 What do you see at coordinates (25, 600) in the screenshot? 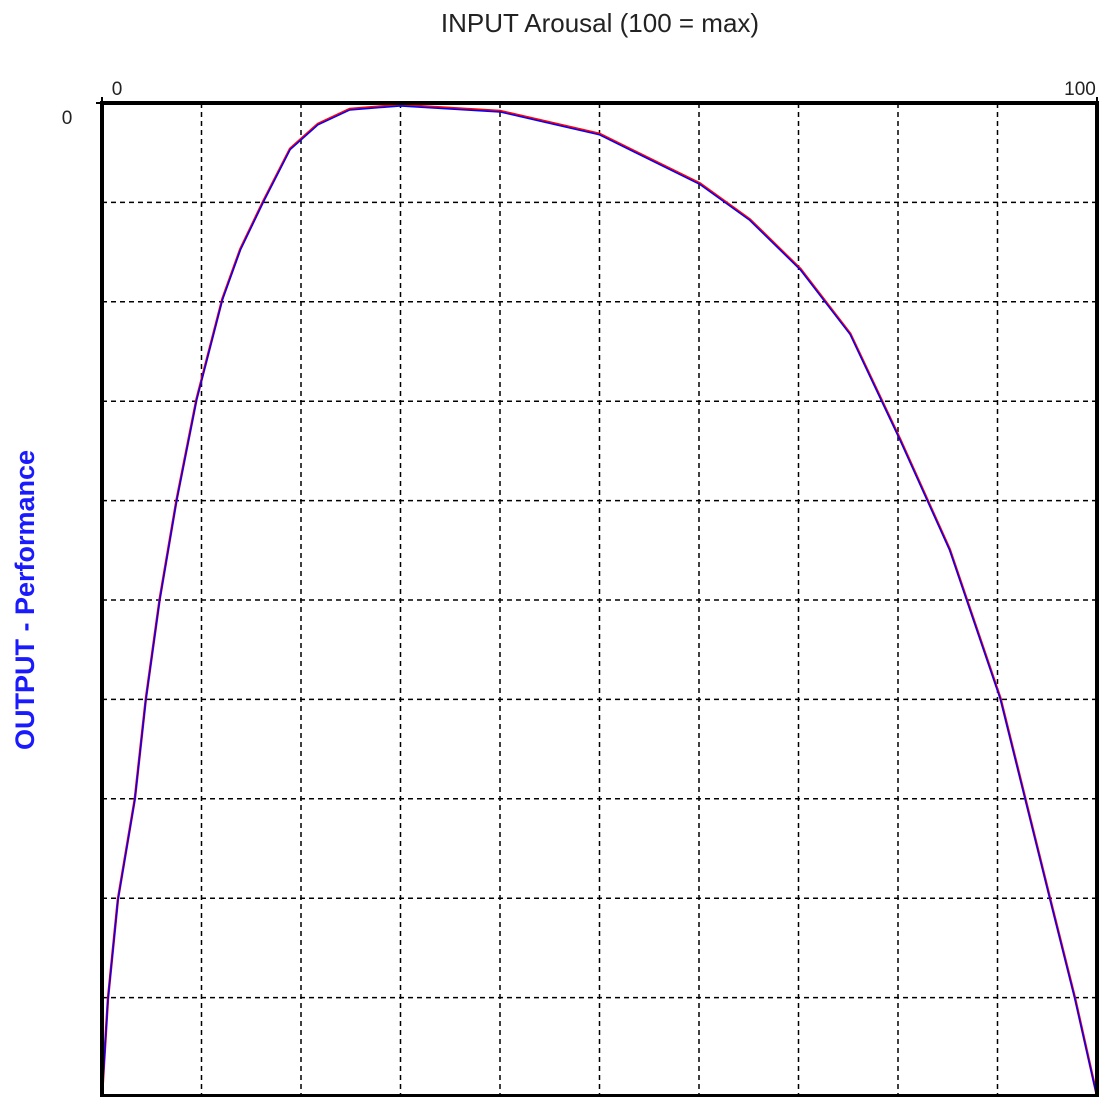
I see `y-axis-label: OUTPUT - Performance` at bounding box center [25, 600].